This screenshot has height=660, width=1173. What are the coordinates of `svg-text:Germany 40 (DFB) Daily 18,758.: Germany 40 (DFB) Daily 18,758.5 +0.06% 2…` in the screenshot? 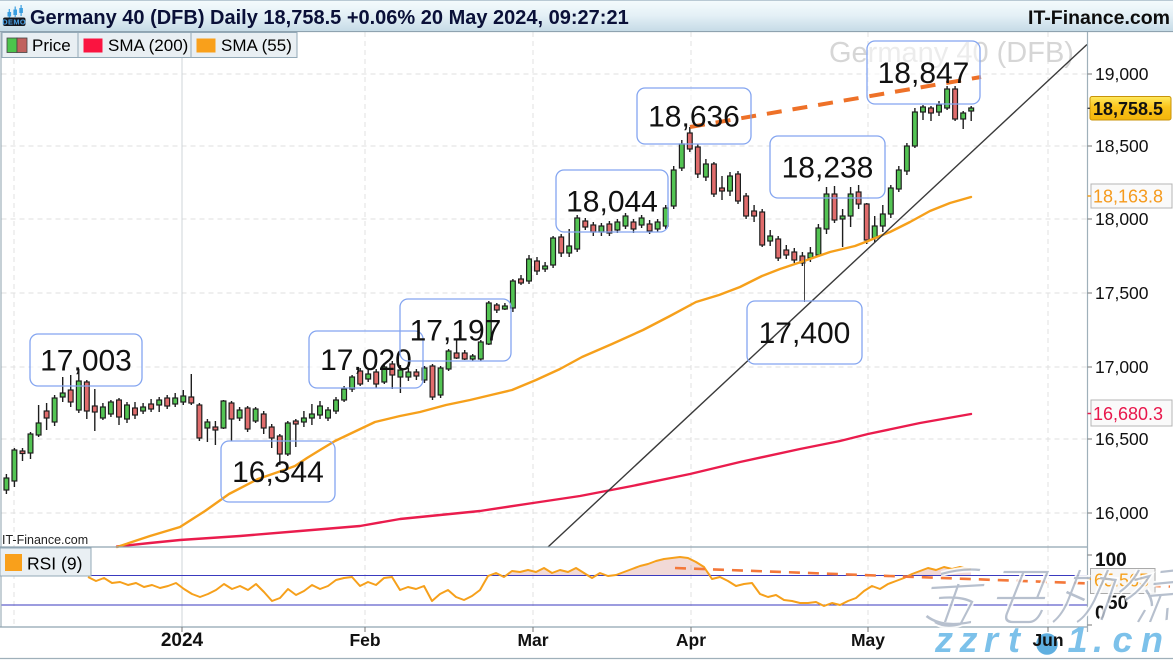 It's located at (329, 18).